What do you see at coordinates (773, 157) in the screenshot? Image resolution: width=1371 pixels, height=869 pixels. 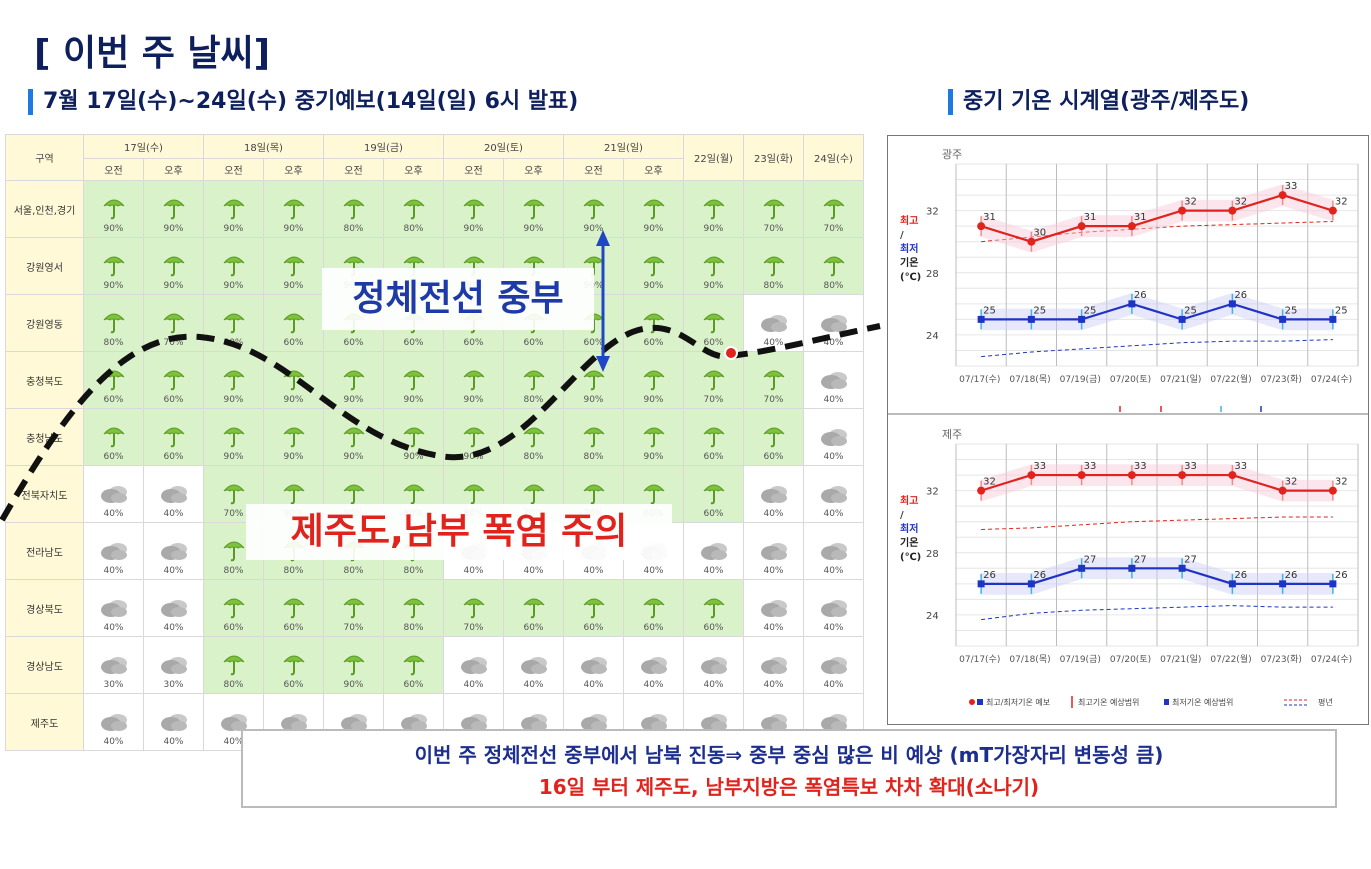 I see `day-header: 23일(화)` at bounding box center [773, 157].